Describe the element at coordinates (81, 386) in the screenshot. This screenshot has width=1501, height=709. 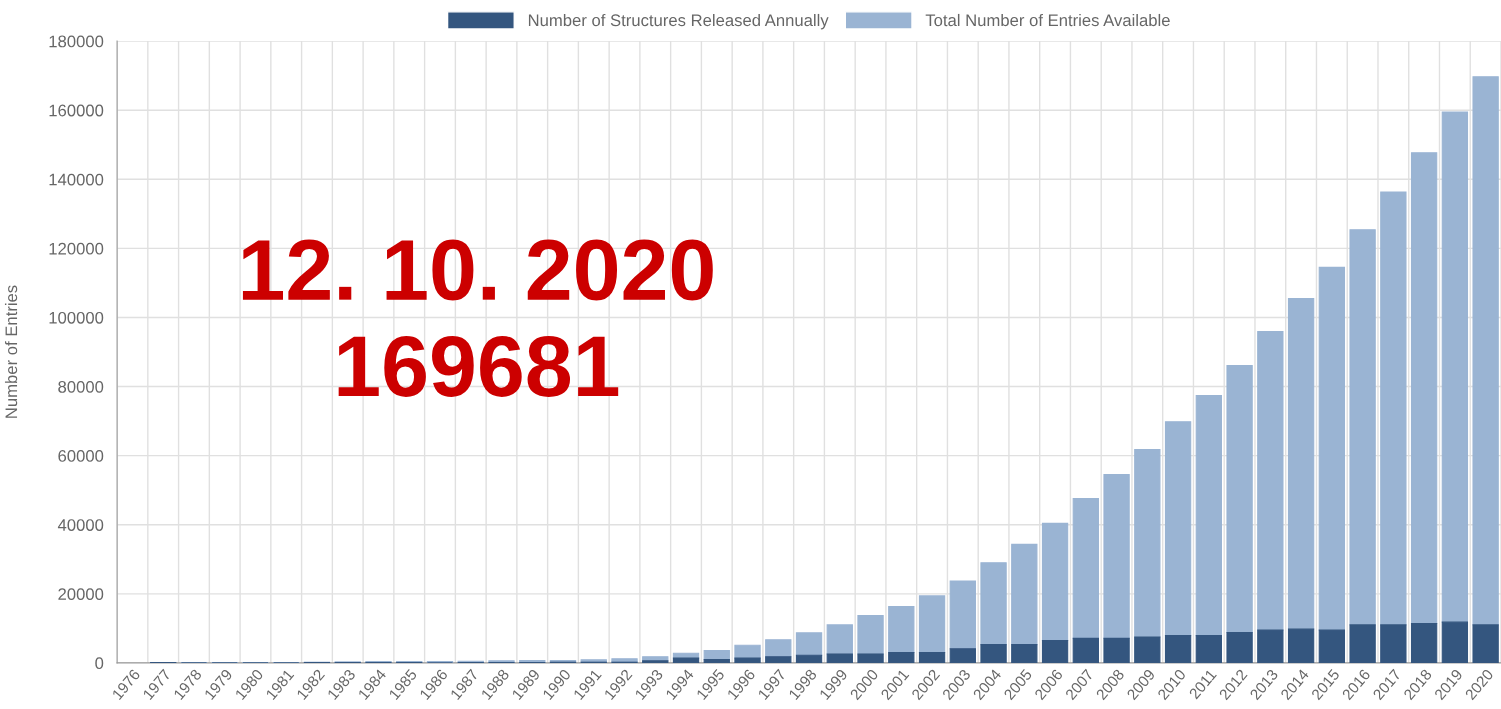
I see `y-tick-label: 80000` at that location.